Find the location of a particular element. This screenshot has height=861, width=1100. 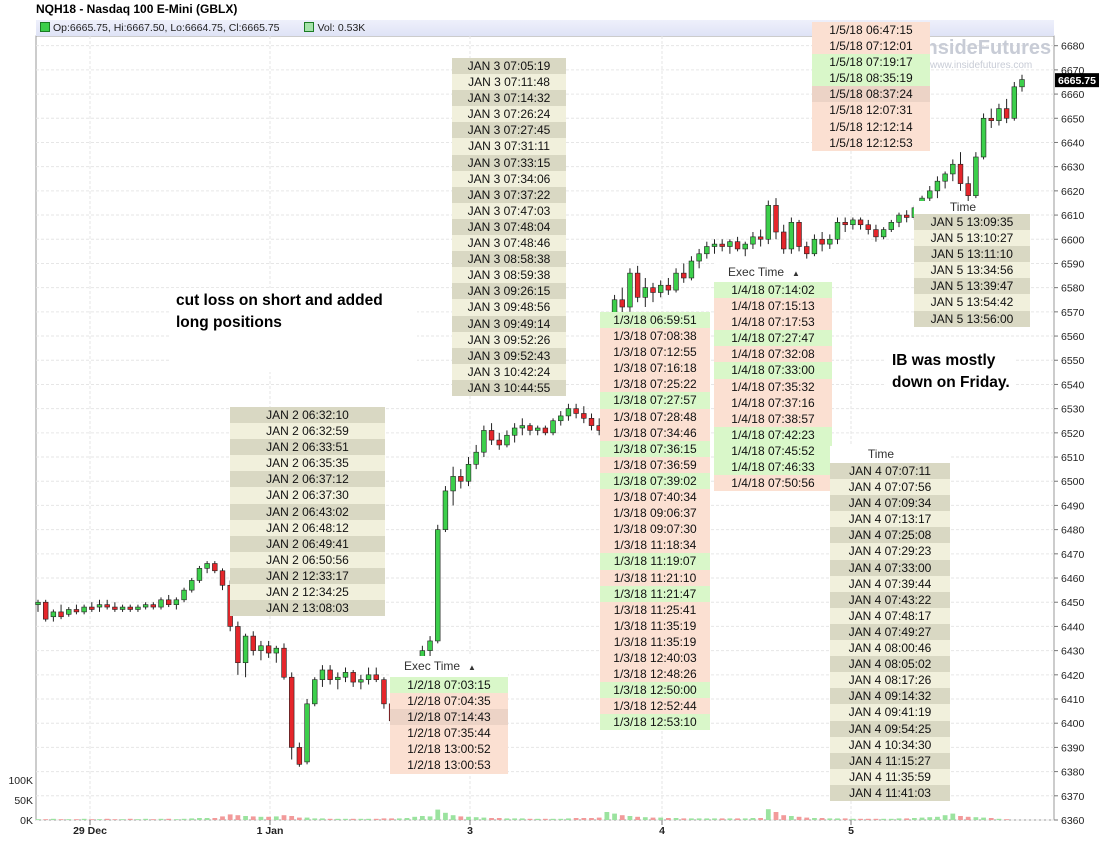

panel-row: JAN 3 07:48:04 is located at coordinates (509, 227).